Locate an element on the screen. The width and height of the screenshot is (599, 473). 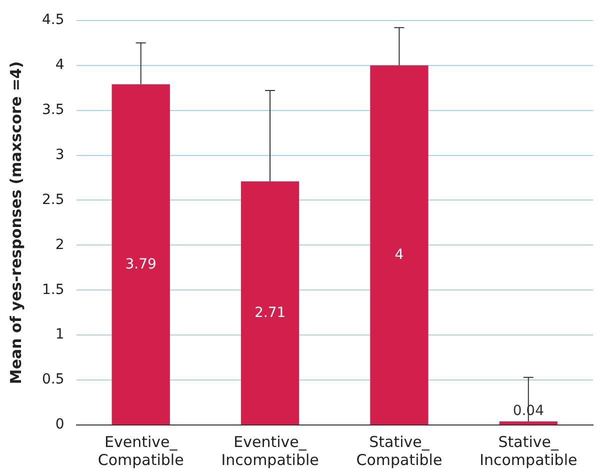
y-tick-label: 0.5 is located at coordinates (53, 380).